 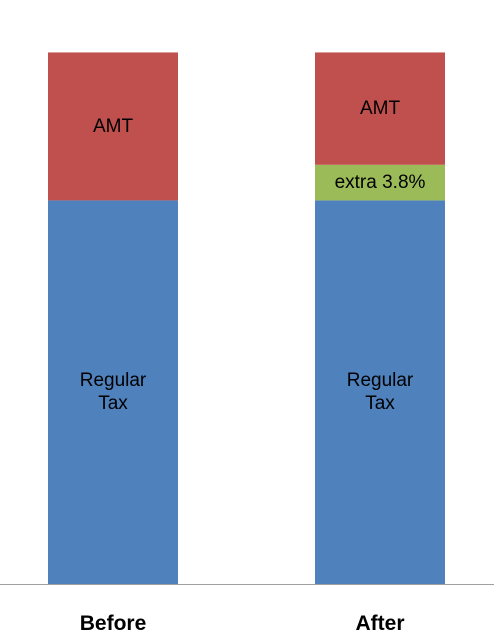 I want to click on bar-segment-amt-before, so click(x=113, y=126).